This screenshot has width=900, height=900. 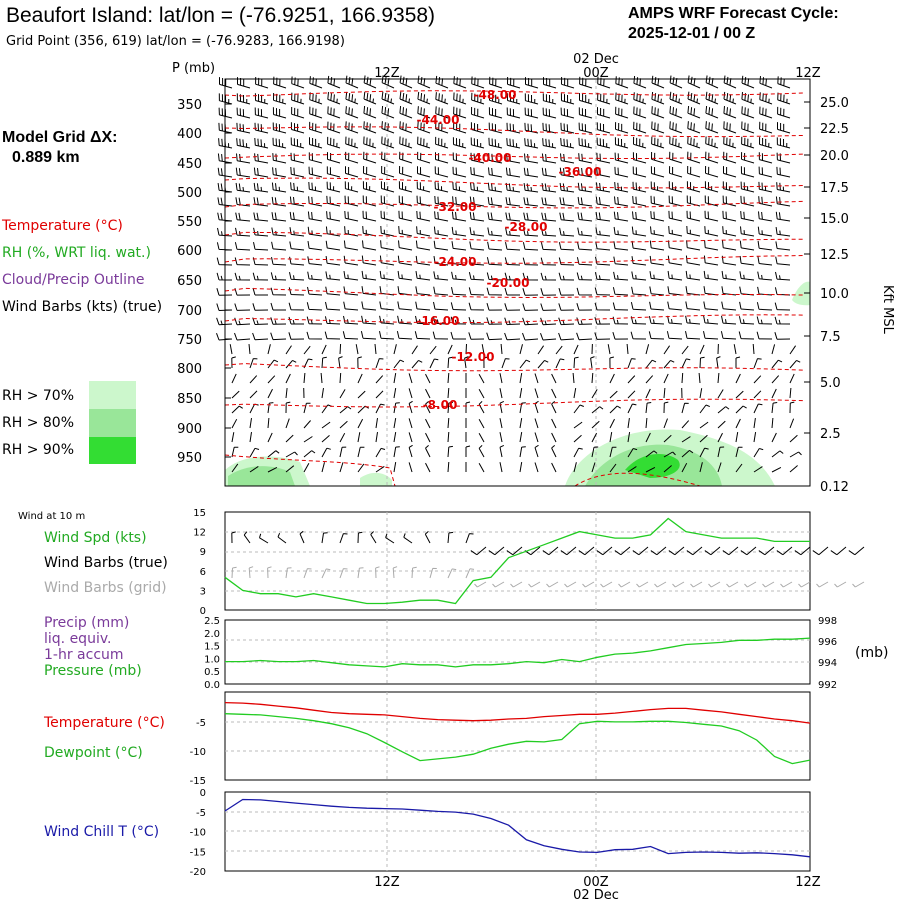 What do you see at coordinates (198, 852) in the screenshot?
I see `wind-chill-tick-label: -15` at bounding box center [198, 852].